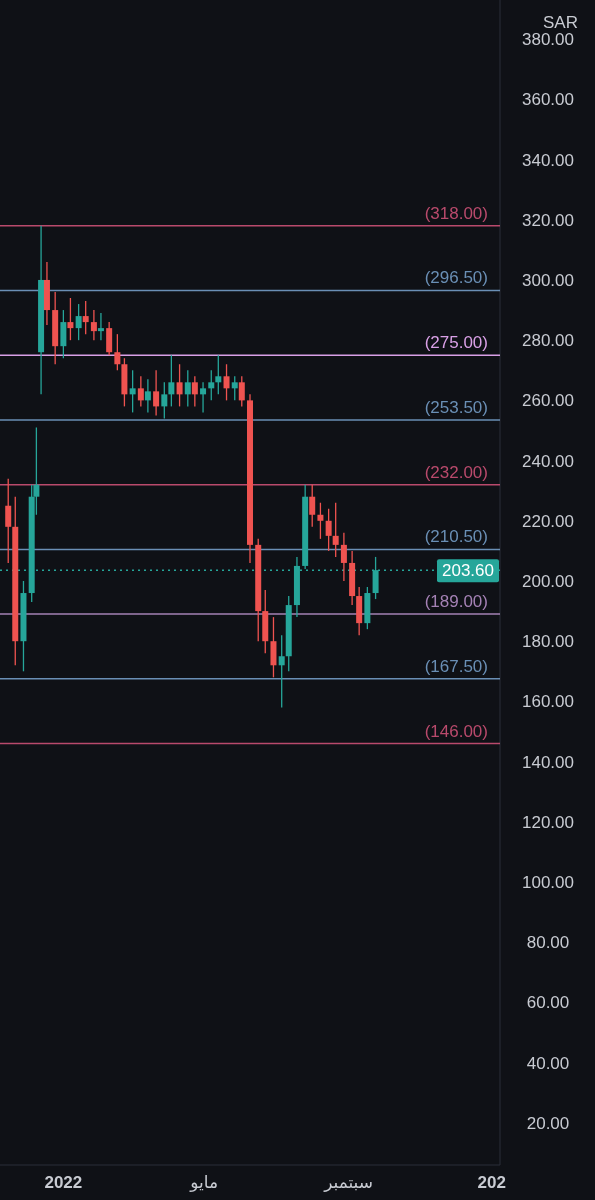 This screenshot has width=595, height=1200. Describe the element at coordinates (548, 1123) in the screenshot. I see `y-tick-label: 20.00` at that location.